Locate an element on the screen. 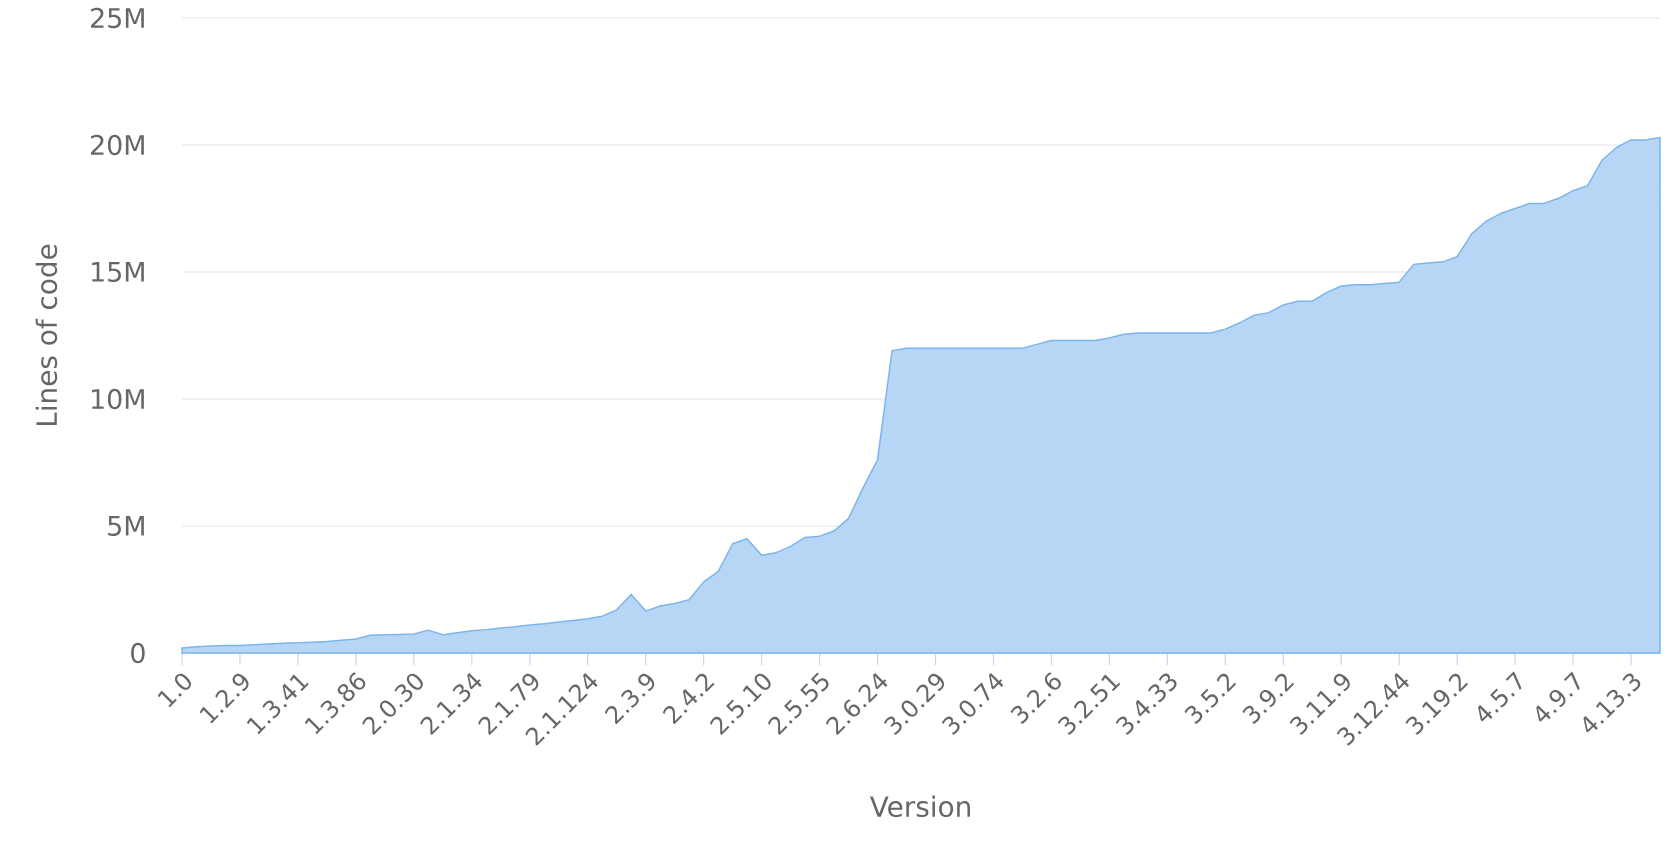  y-tick-label: 10M is located at coordinates (118, 399).